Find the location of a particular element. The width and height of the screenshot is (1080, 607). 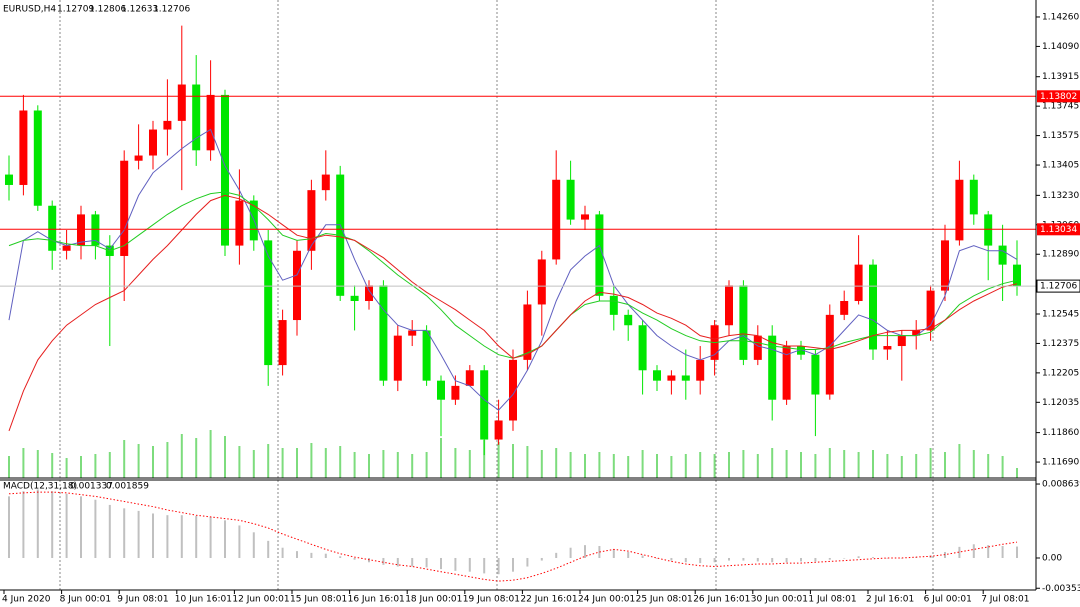

x-tick-label: 26 Jun 16:01 is located at coordinates (721, 600).